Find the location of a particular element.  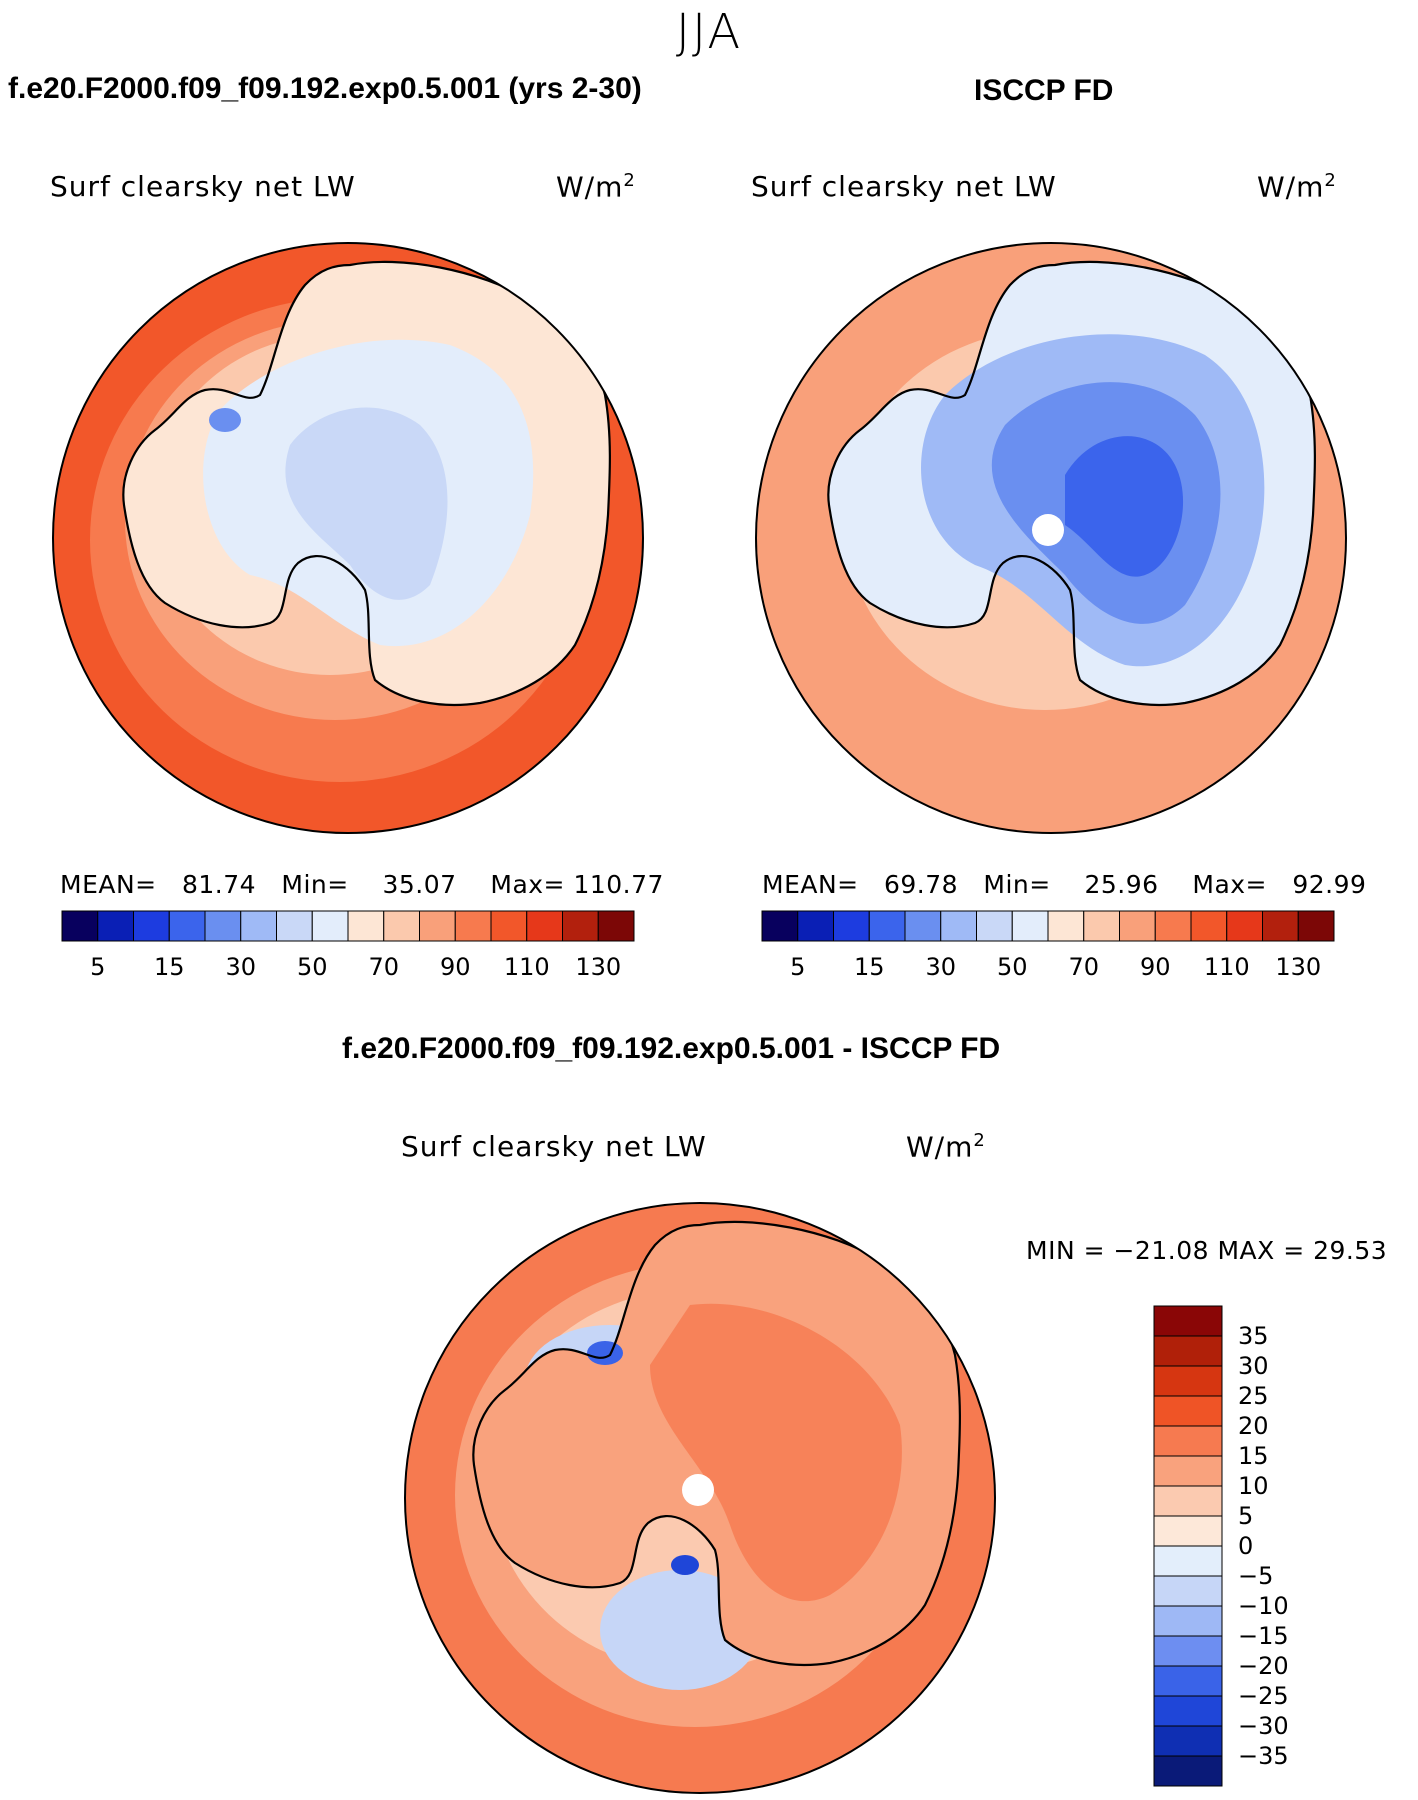

obs-units: W/m2 is located at coordinates (1297, 187).